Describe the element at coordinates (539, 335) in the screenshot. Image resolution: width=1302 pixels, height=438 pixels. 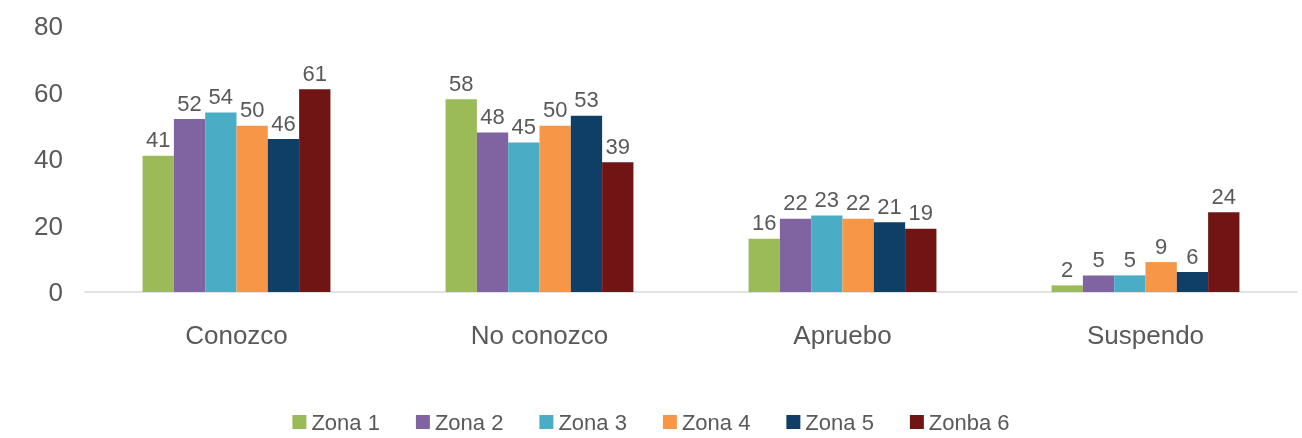
I see `x-tick-label: No conozco` at that location.